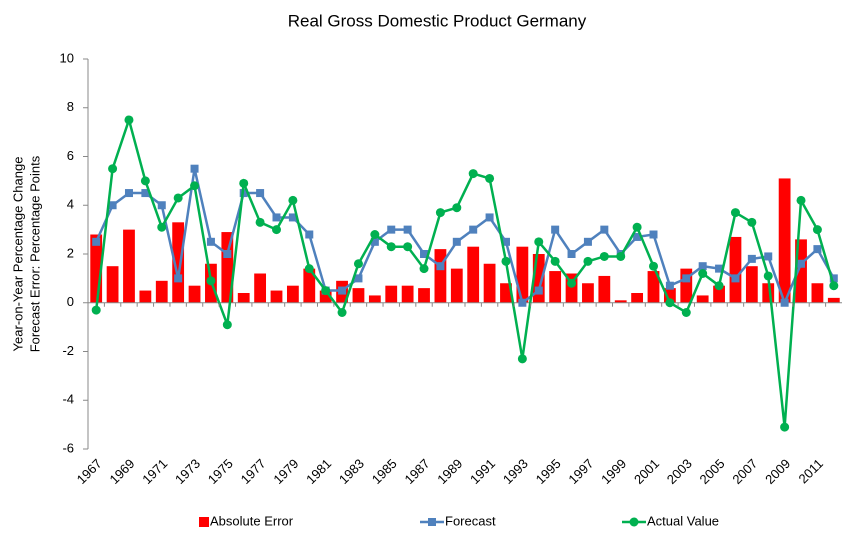 The width and height of the screenshot is (842, 533). I want to click on x-tick-label: 1973, so click(187, 471).